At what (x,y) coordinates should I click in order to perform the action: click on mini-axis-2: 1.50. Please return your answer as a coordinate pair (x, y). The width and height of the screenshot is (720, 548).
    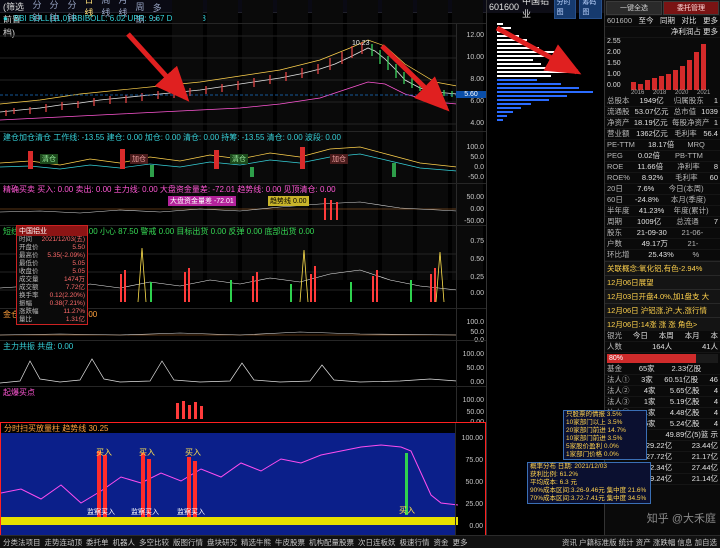
    Looking at the image, I should click on (614, 63).